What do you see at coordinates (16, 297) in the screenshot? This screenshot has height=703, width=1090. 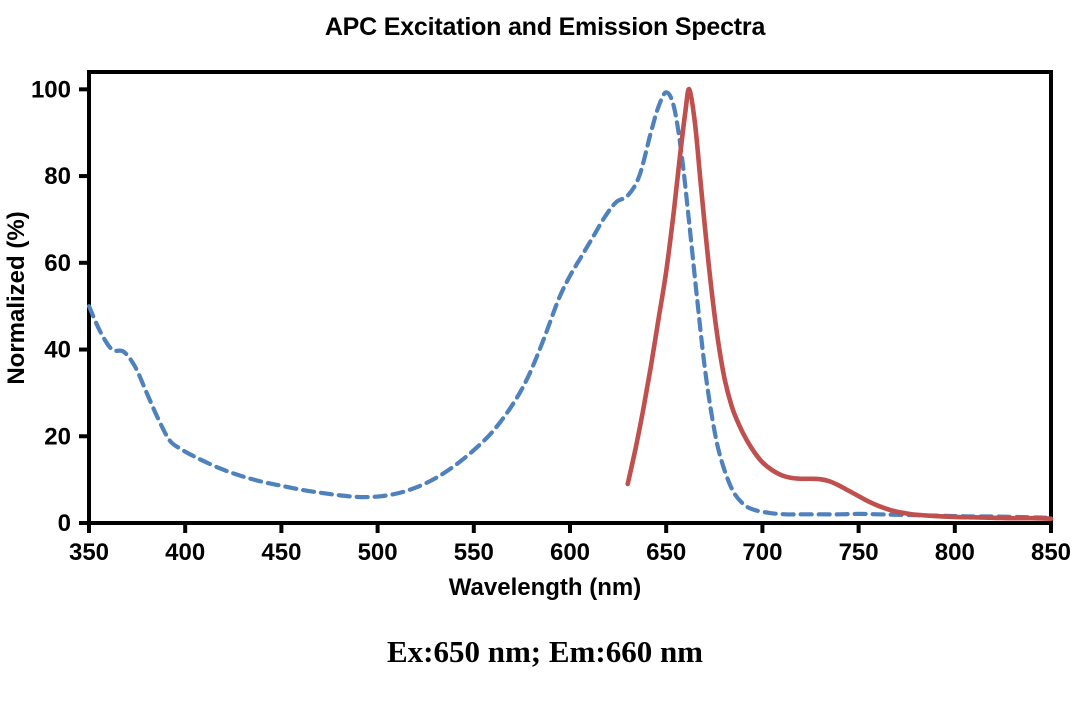 I see `y-axis-title: Normalized (%)` at bounding box center [16, 297].